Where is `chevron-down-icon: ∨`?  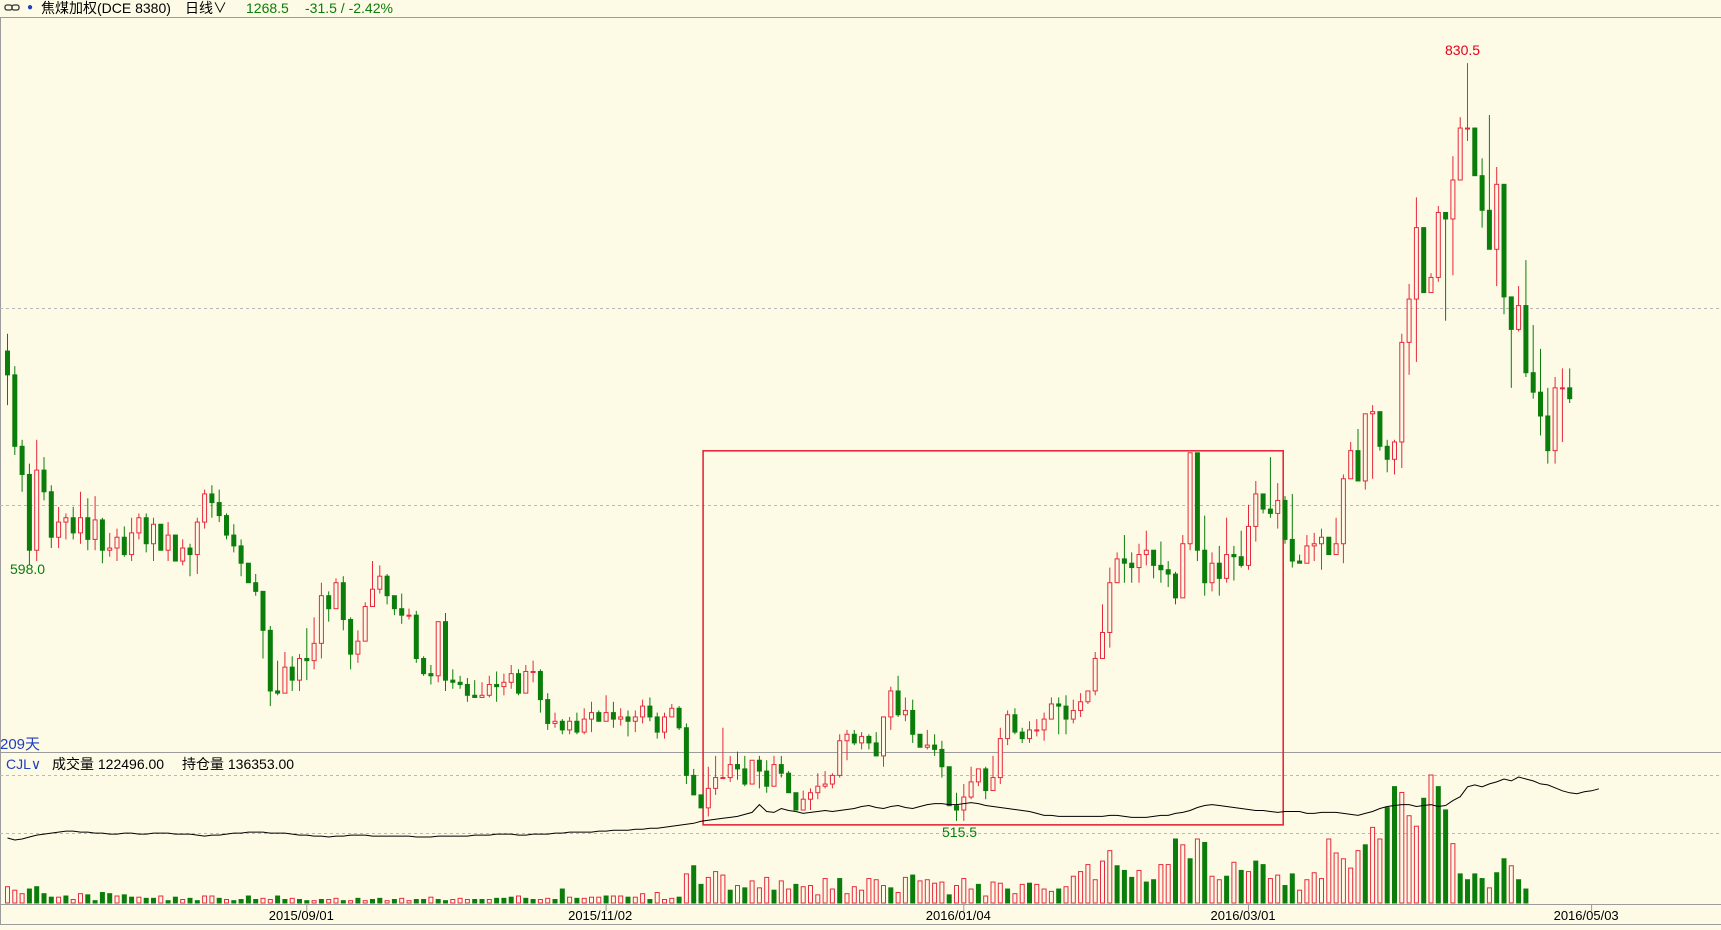 chevron-down-icon: ∨ is located at coordinates (220, 8).